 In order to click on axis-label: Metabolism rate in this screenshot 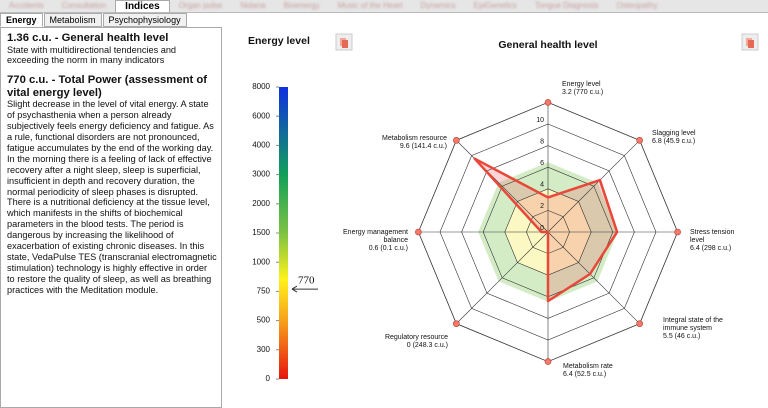, I will do `click(588, 366)`.